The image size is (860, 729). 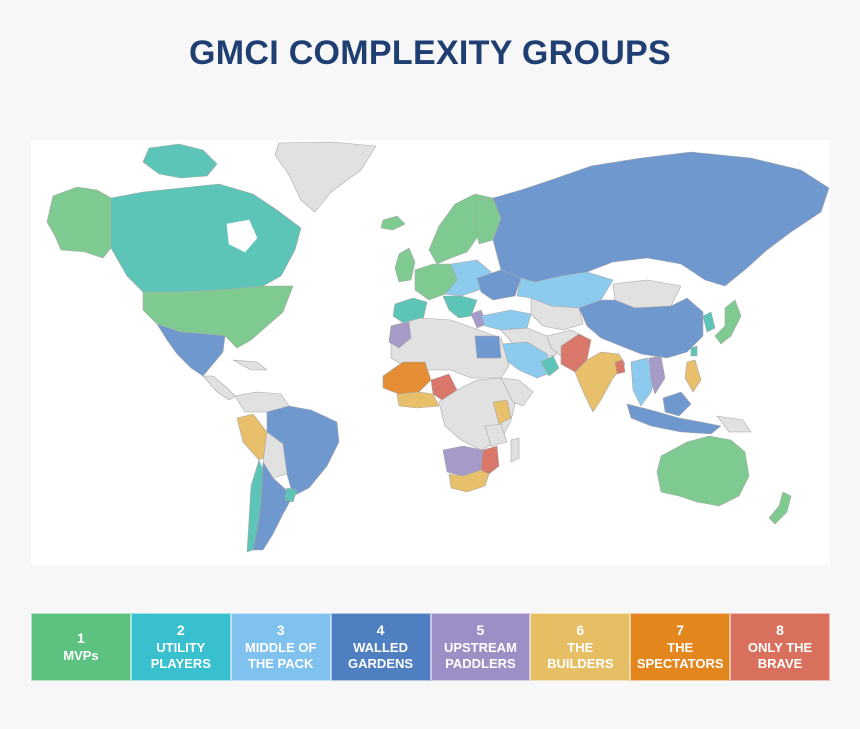 I want to click on papua-new-guinea, so click(x=734, y=424).